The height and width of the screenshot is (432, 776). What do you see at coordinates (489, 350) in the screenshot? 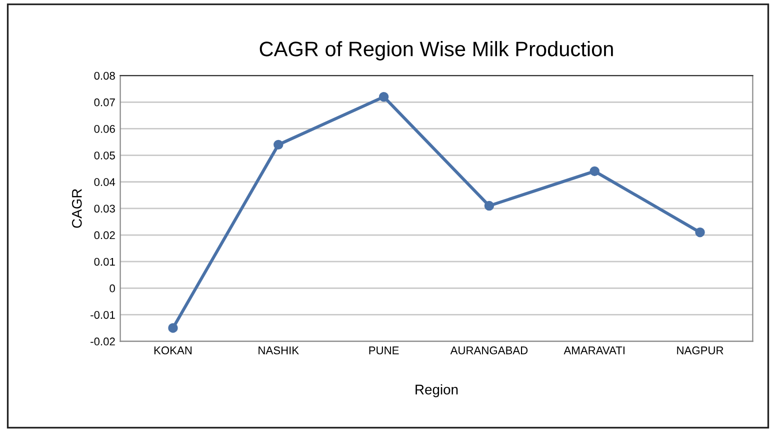
I see `x-tick-label: AURANGABAD` at bounding box center [489, 350].